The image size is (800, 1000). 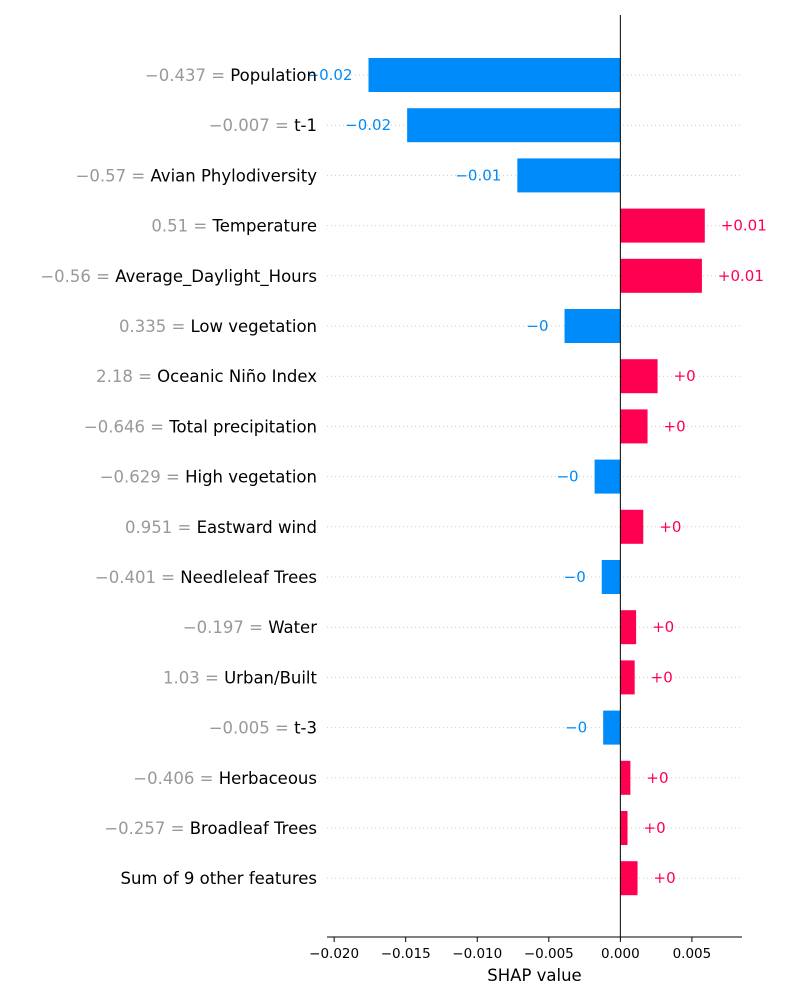 I want to click on x-tick-label: −0.010, so click(x=477, y=954).